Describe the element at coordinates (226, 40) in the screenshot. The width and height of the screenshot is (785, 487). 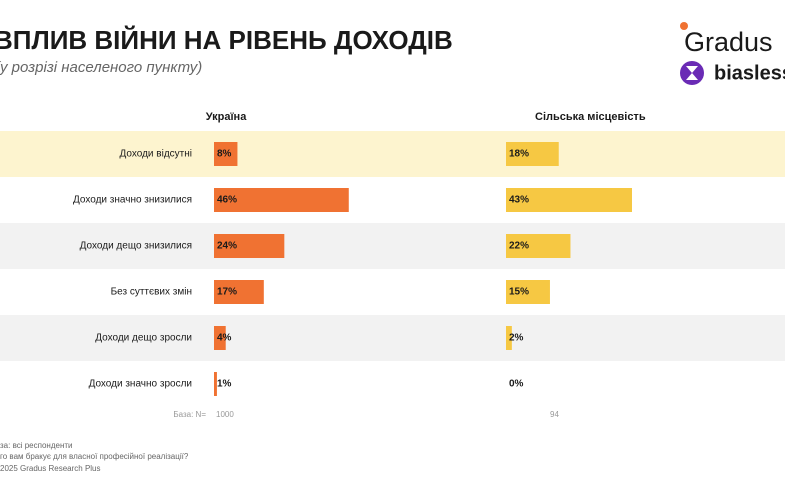
I see `title: ВПЛИВ ВІЙНИ НА РІВЕНЬ ДОХОДІВ` at that location.